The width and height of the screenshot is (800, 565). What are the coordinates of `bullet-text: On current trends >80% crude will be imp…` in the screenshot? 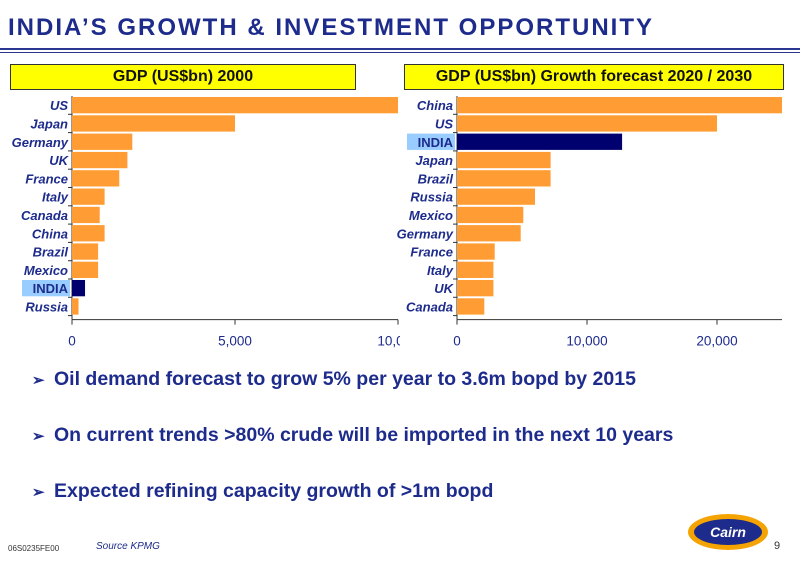 It's located at (364, 435).